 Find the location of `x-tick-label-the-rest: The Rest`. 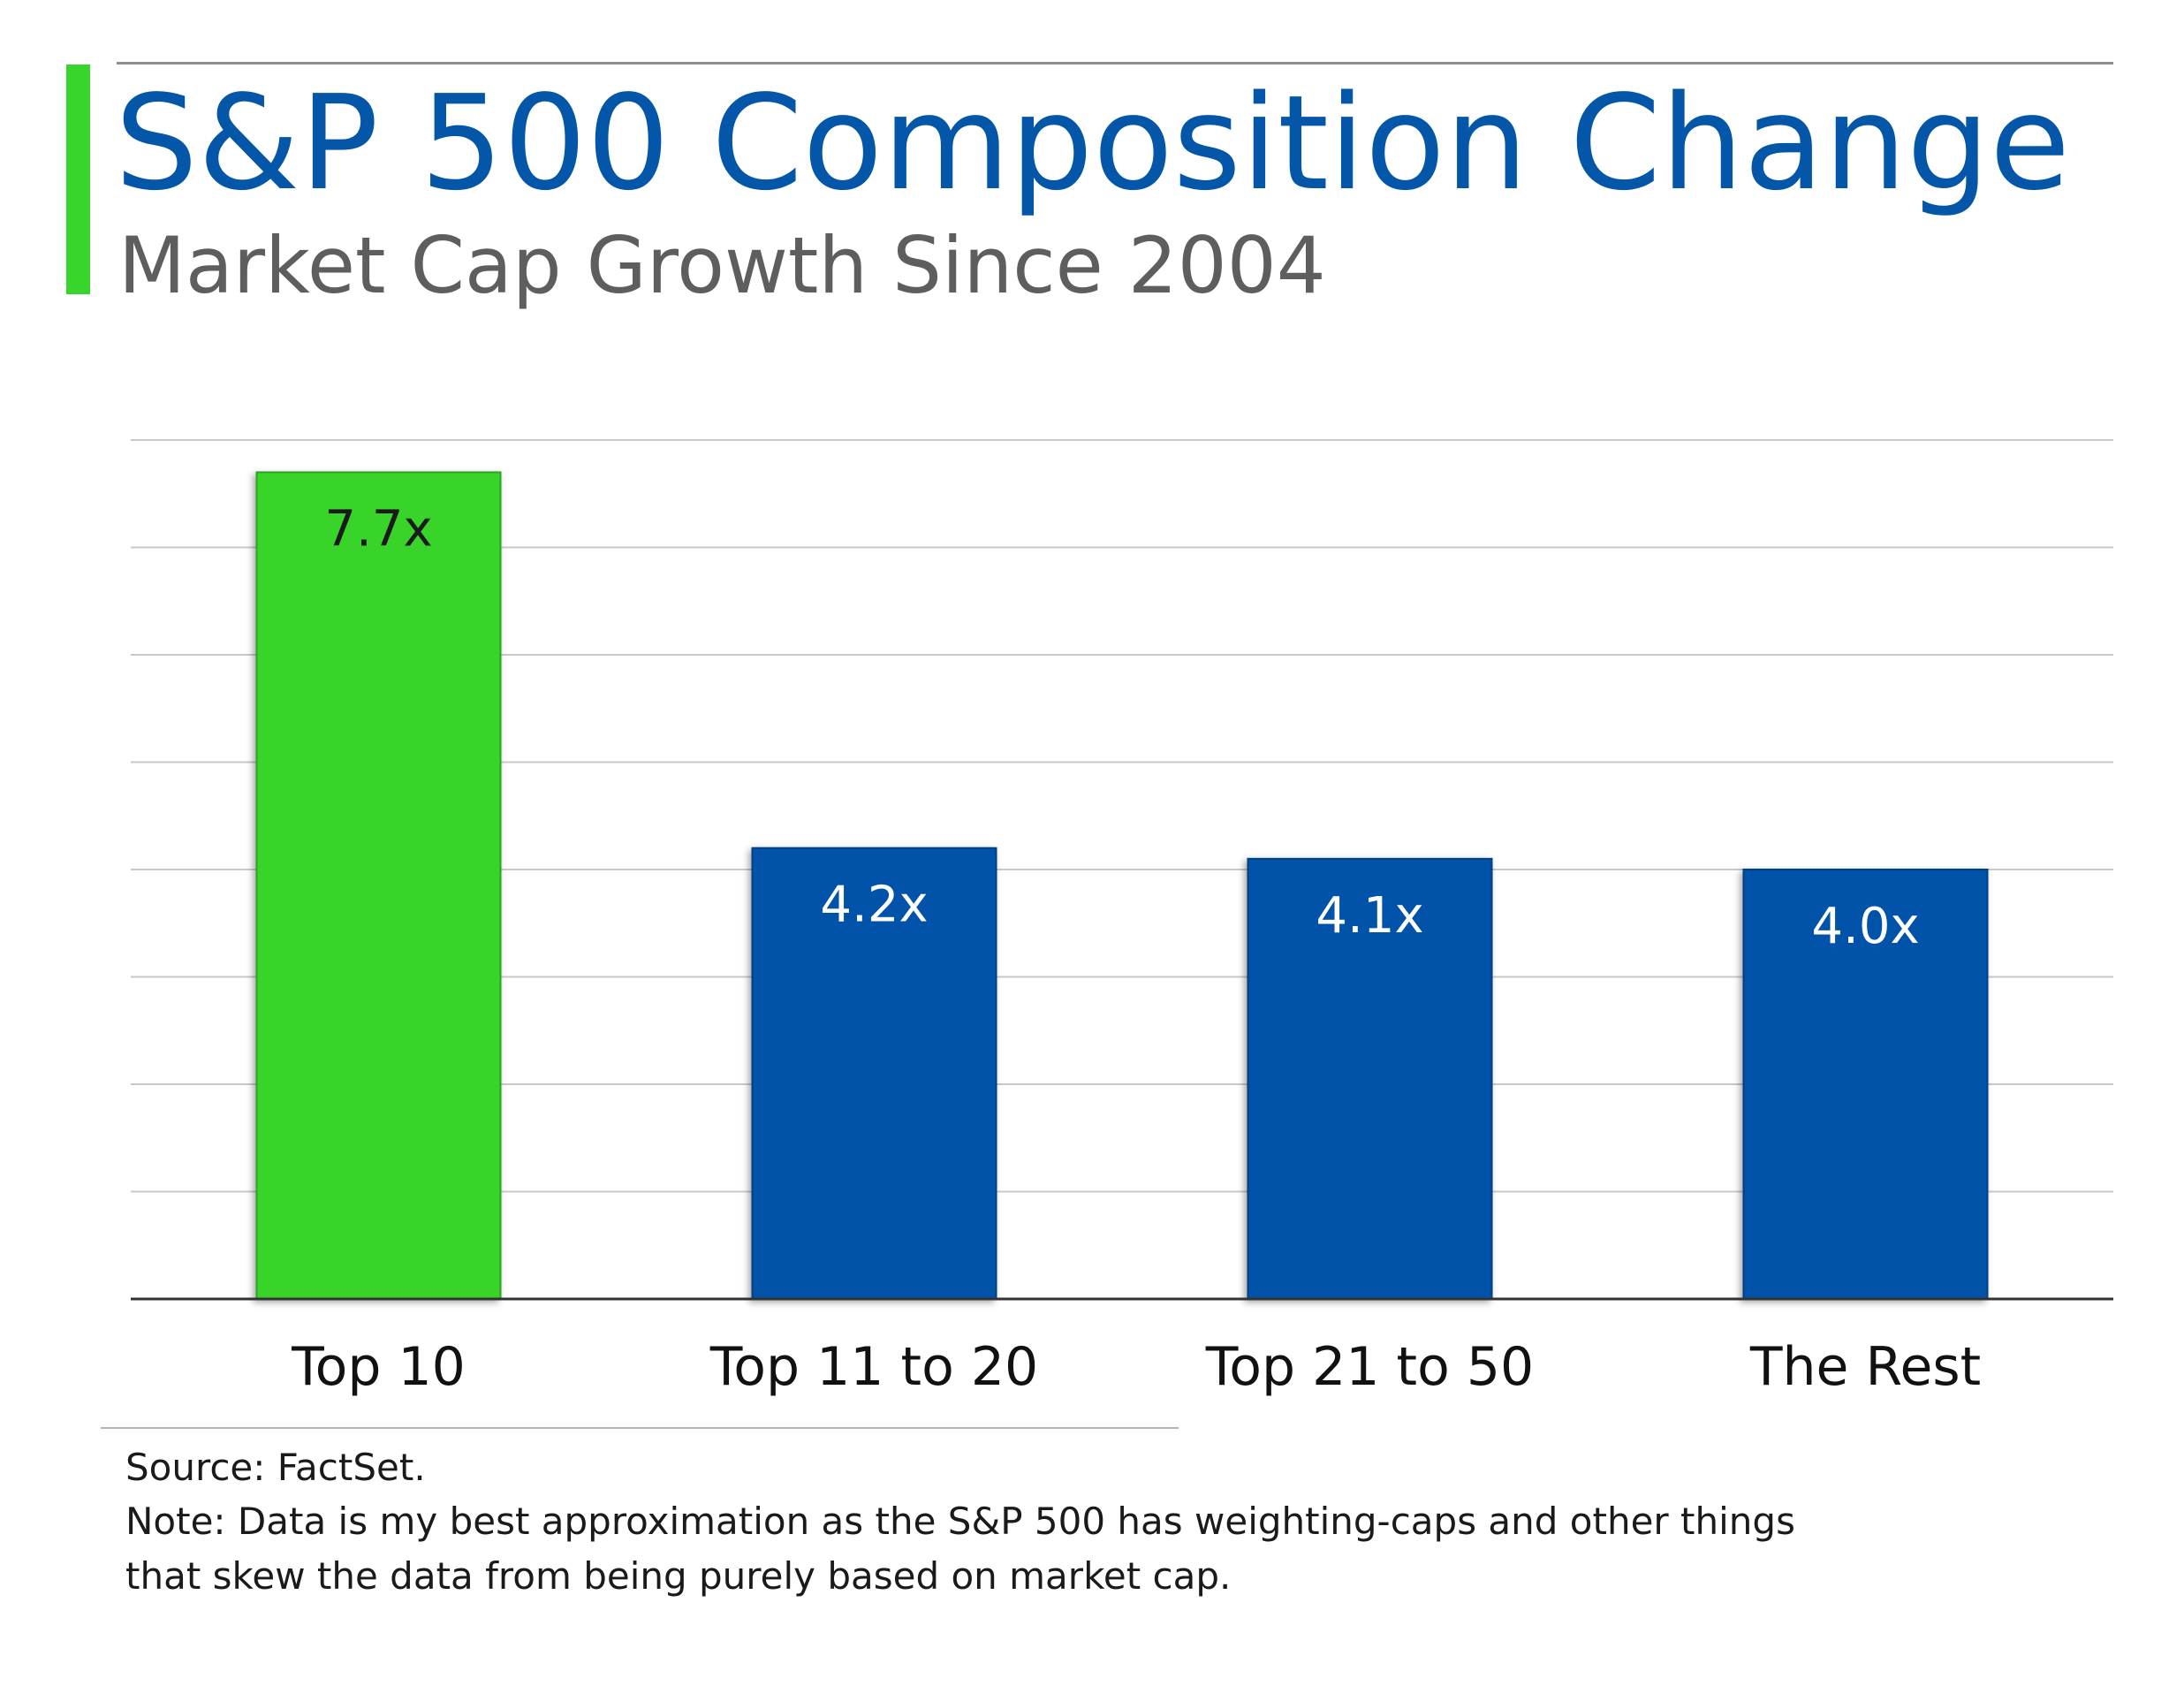

x-tick-label-the-rest: The Rest is located at coordinates (1865, 1367).